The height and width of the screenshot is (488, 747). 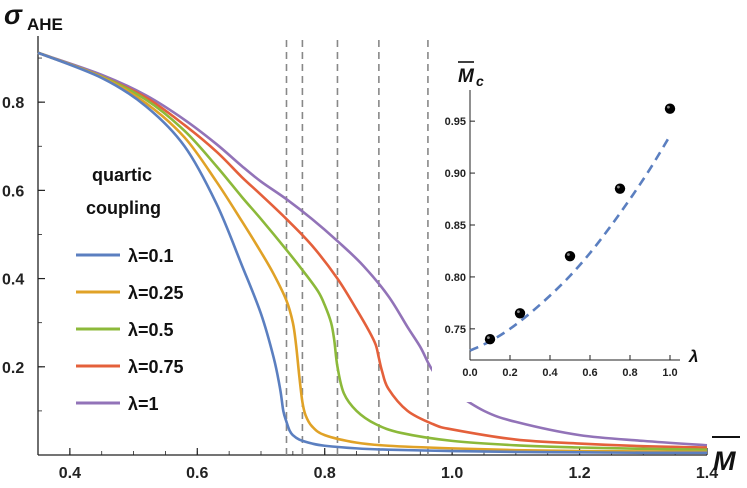 I want to click on inset-x-tick-label: 0.4, so click(x=550, y=373).